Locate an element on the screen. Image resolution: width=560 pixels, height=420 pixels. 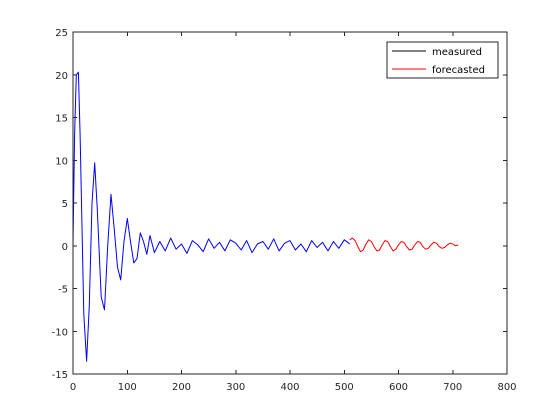
x-tick-label: 300 is located at coordinates (235, 387).